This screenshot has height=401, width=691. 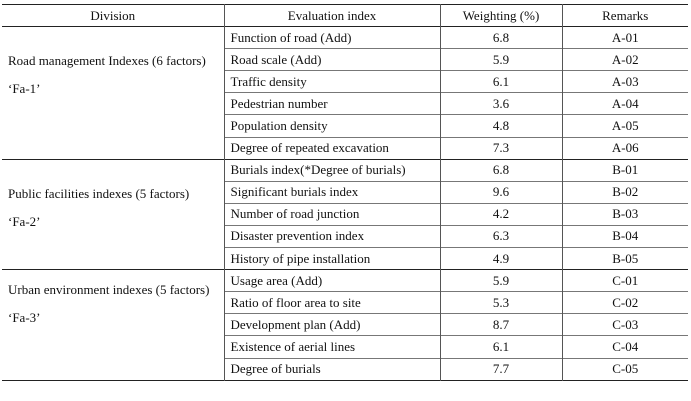 I want to click on header-remarks: Remarks, so click(x=624, y=15).